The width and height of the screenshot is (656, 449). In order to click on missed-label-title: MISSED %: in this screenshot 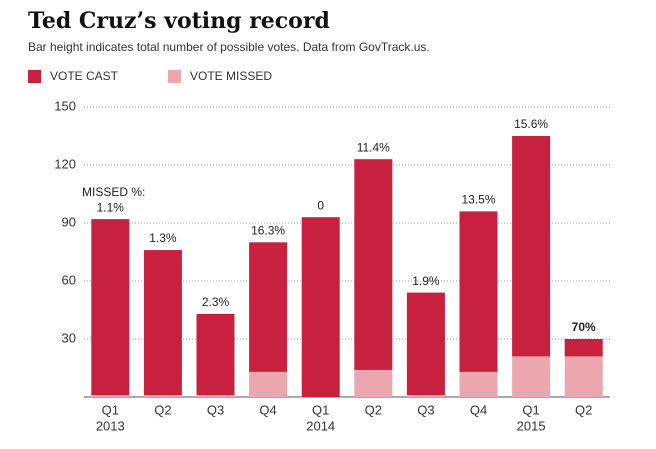, I will do `click(113, 192)`.